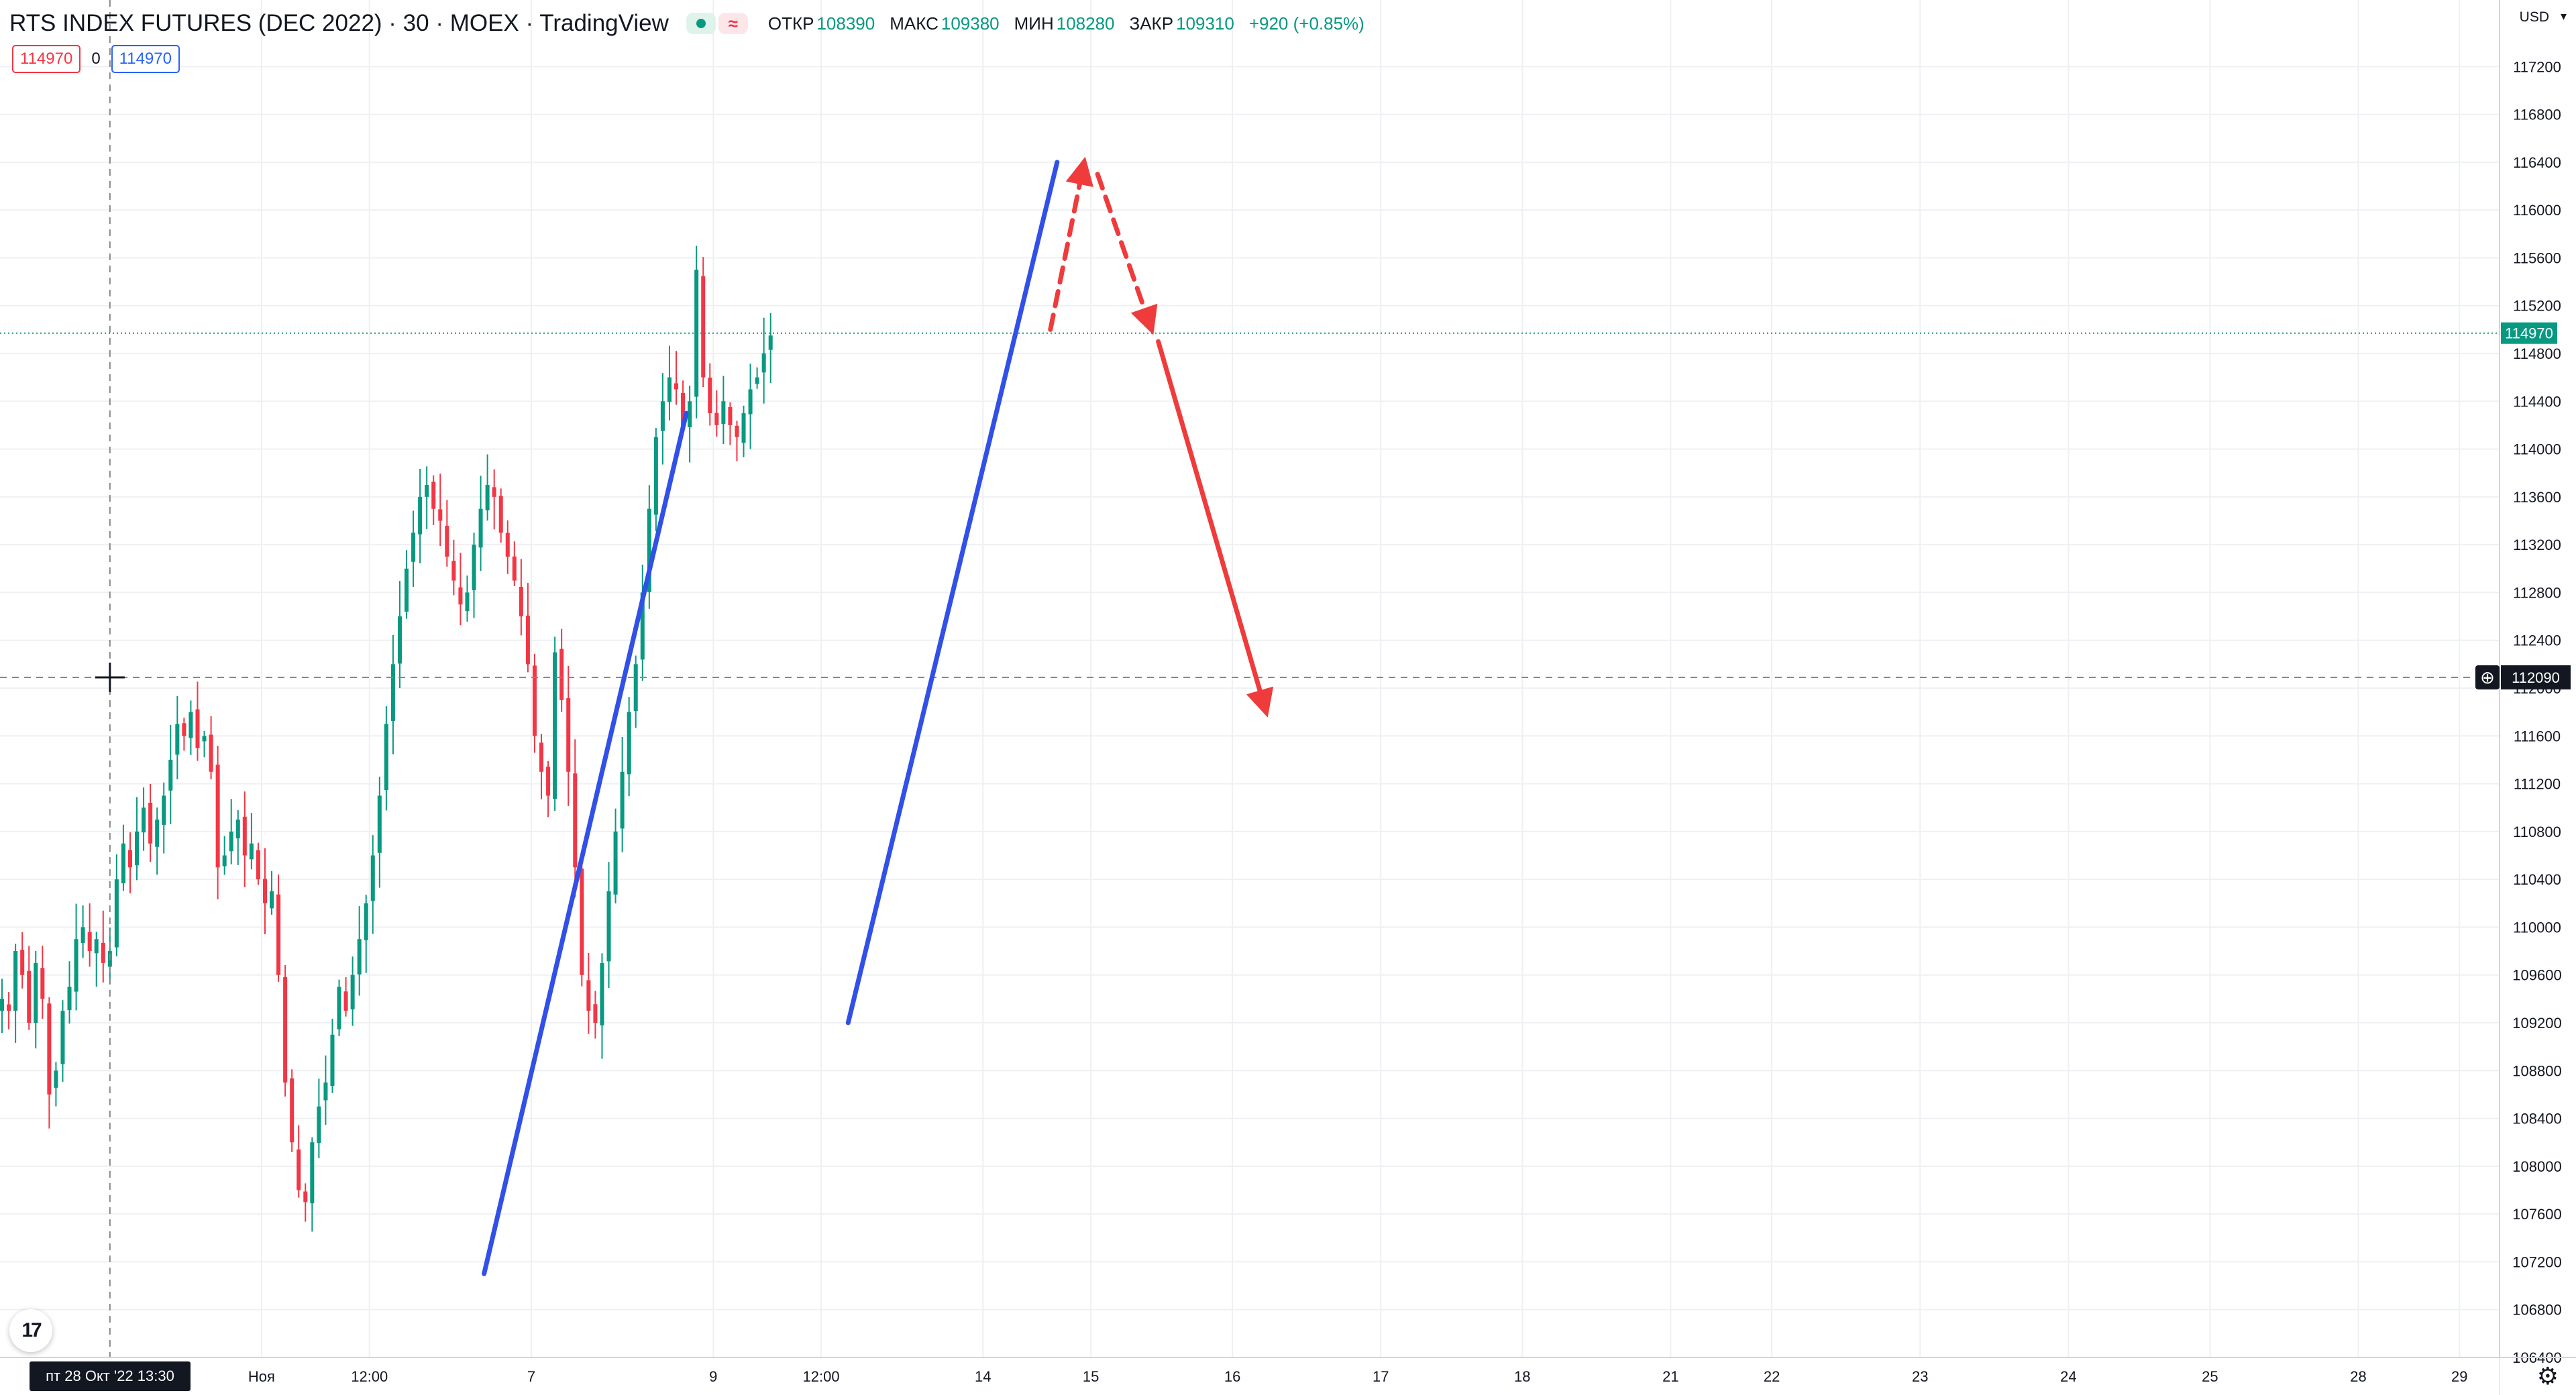 Image resolution: width=2576 pixels, height=1395 pixels. Describe the element at coordinates (2537, 640) in the screenshot. I see `price-tick-label: 112400` at that location.